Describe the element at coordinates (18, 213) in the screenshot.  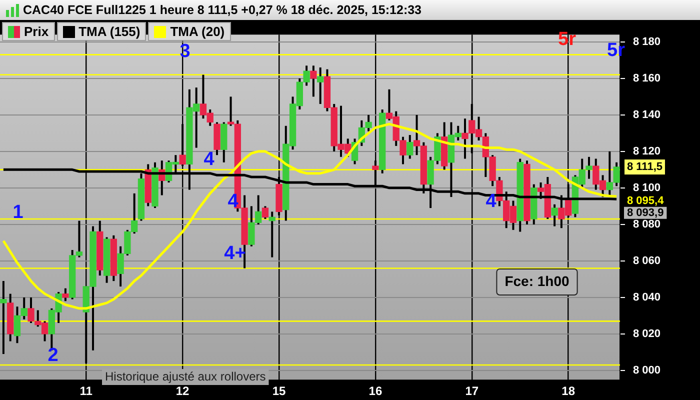
I see `annotation: 1` at that location.